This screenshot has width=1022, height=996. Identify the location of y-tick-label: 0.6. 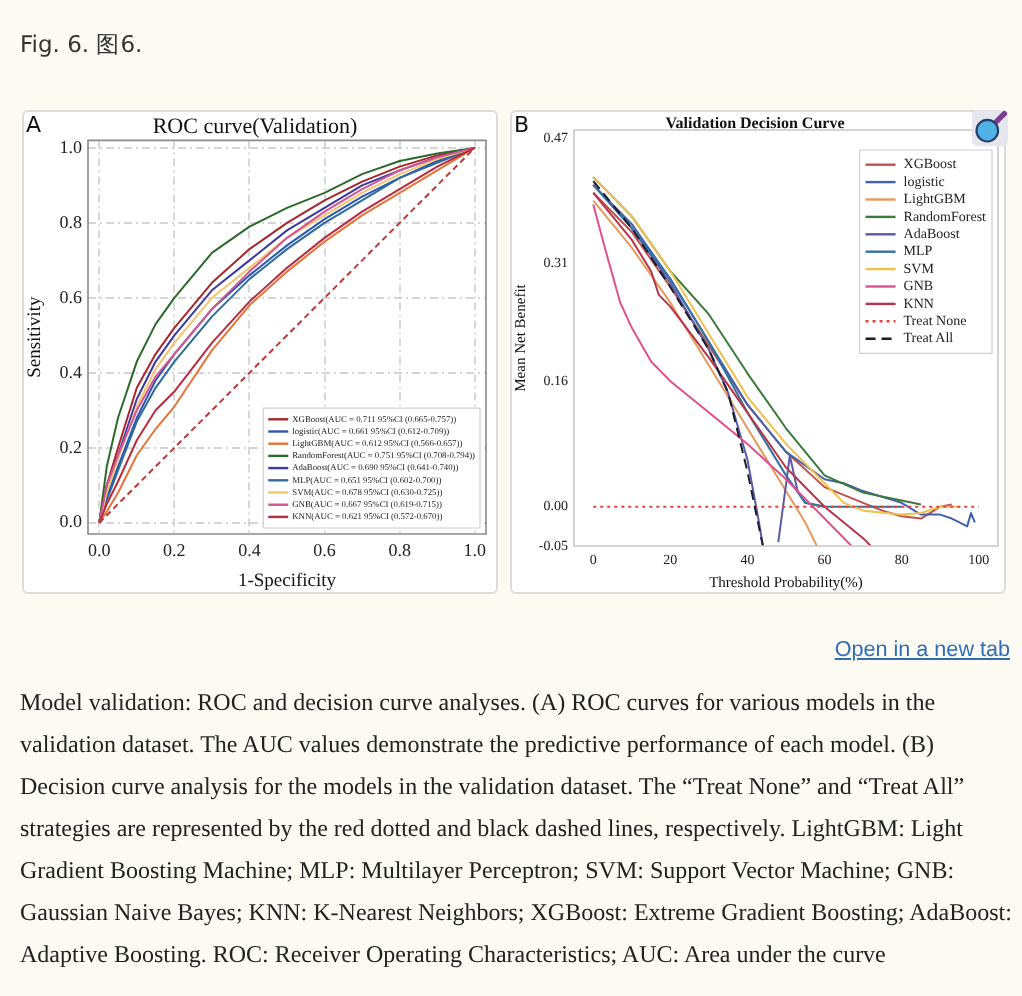
(71, 296).